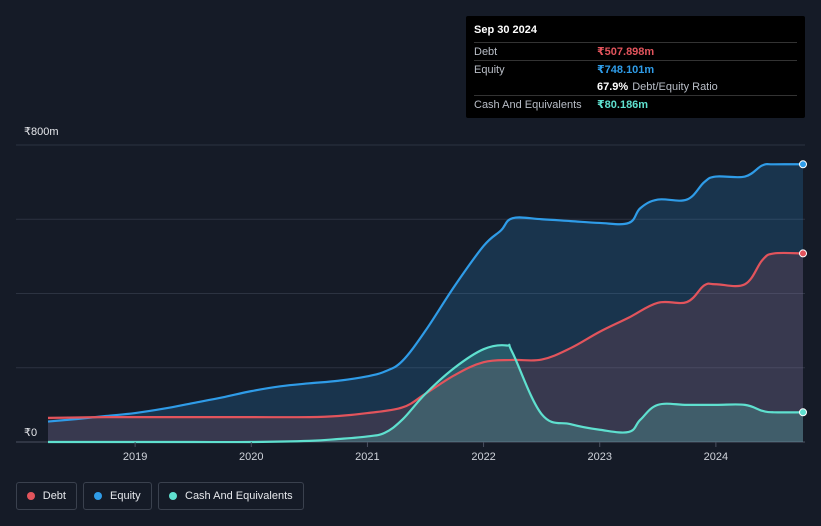  Describe the element at coordinates (613, 86) in the screenshot. I see `tooltip-ratio-value: 67.9%` at that location.